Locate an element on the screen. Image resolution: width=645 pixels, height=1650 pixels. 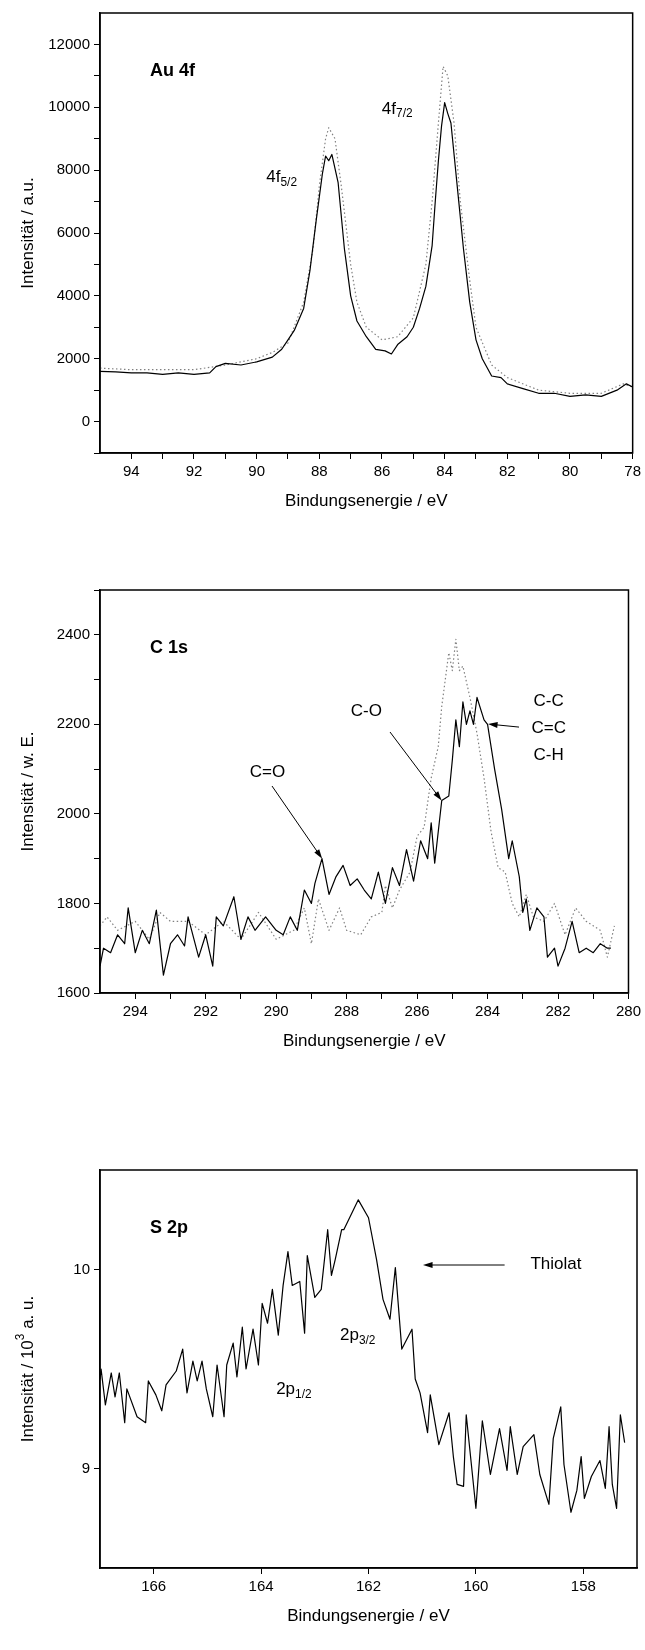
x-tick-label: 88 is located at coordinates (319, 471).